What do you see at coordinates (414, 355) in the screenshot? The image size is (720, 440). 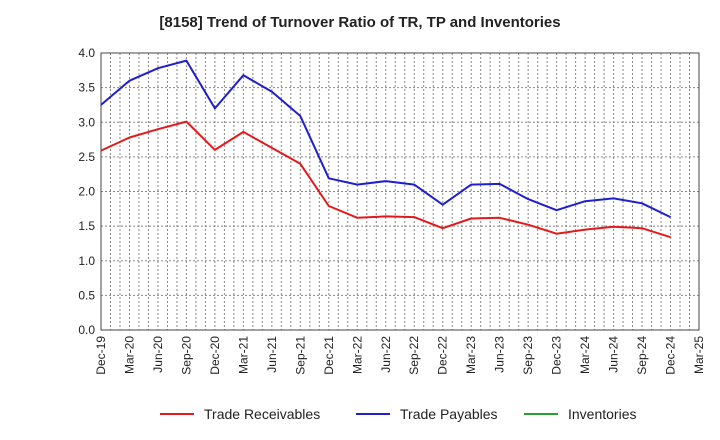 I see `x-tick-label: Sep-22` at bounding box center [414, 355].